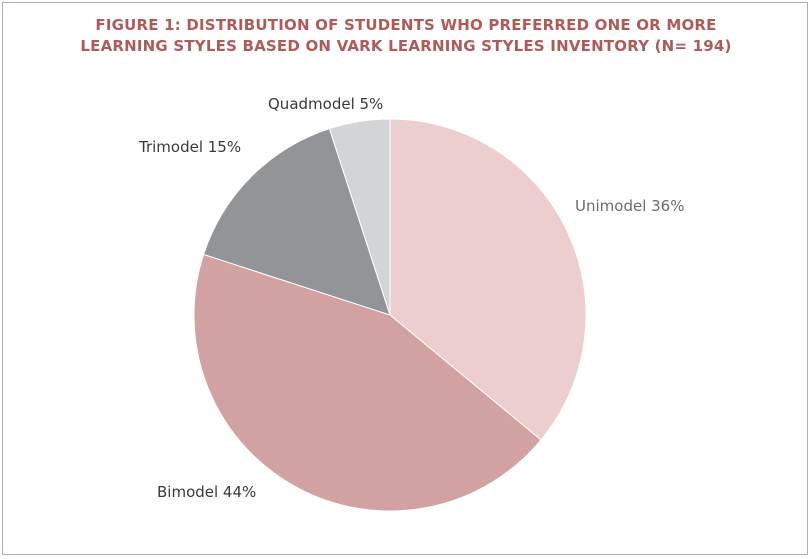 The image size is (812, 559). I want to click on slice-label-trimodel: Trimodel 15%, so click(189, 147).